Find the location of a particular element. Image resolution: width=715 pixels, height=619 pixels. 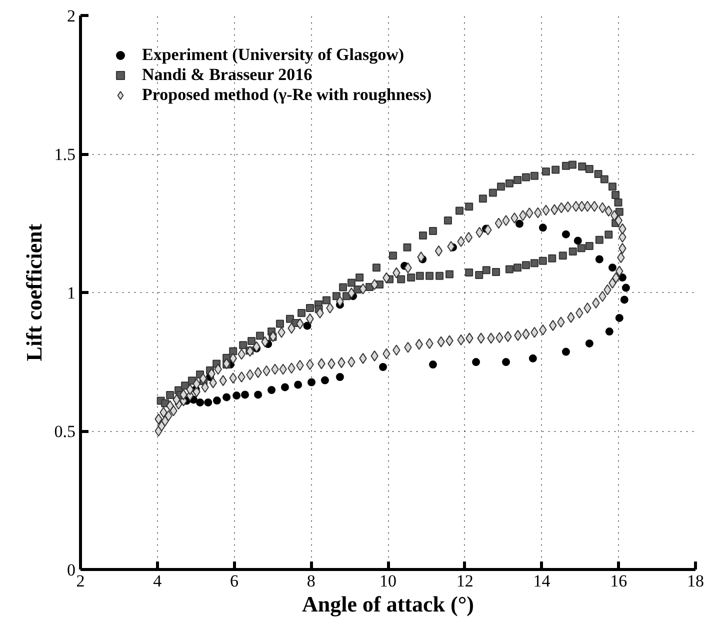

x-axis-title: Angle of attack (°) is located at coordinates (388, 604).